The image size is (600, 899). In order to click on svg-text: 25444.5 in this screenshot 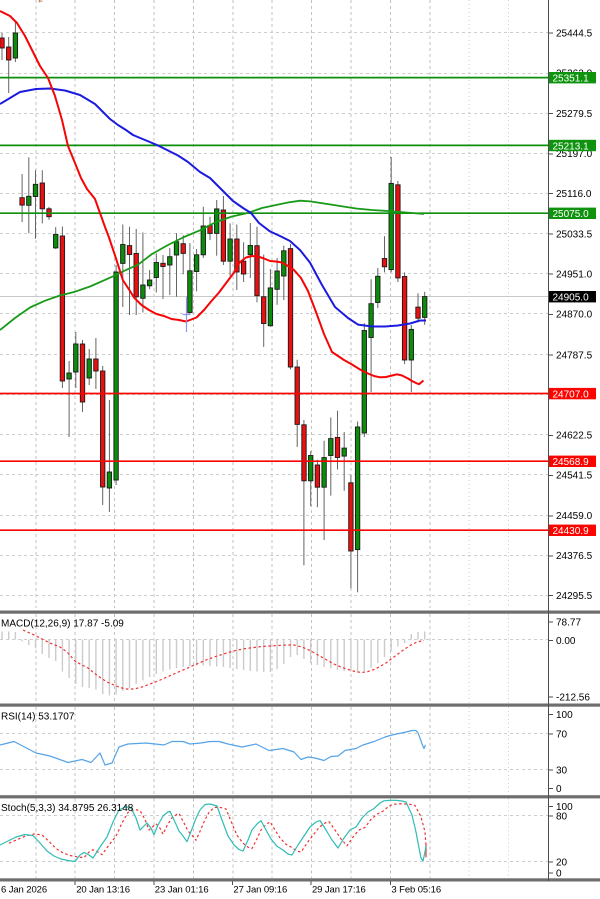, I will do `click(574, 34)`.